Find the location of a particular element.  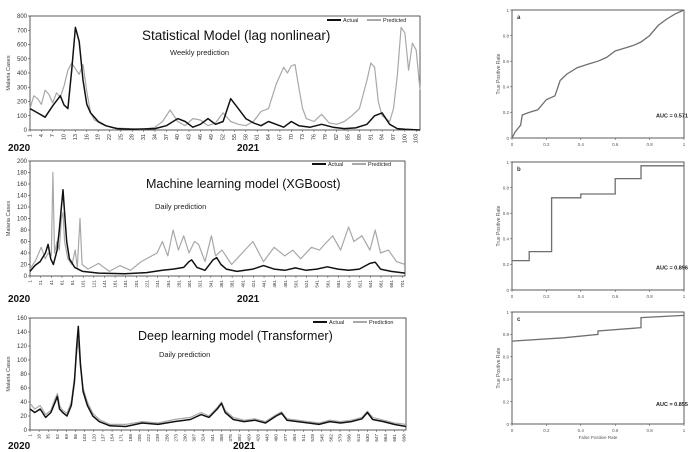

x-tick-label: 94 is located at coordinates (383, 137).